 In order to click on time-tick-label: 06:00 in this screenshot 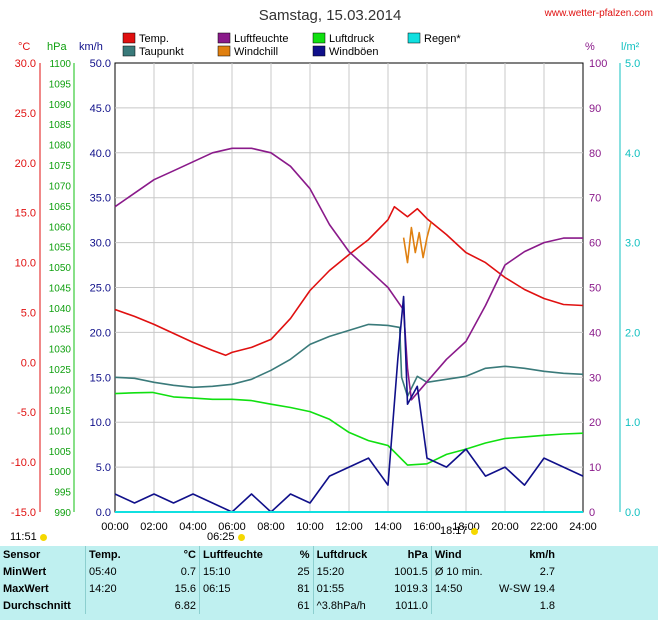, I will do `click(232, 526)`.